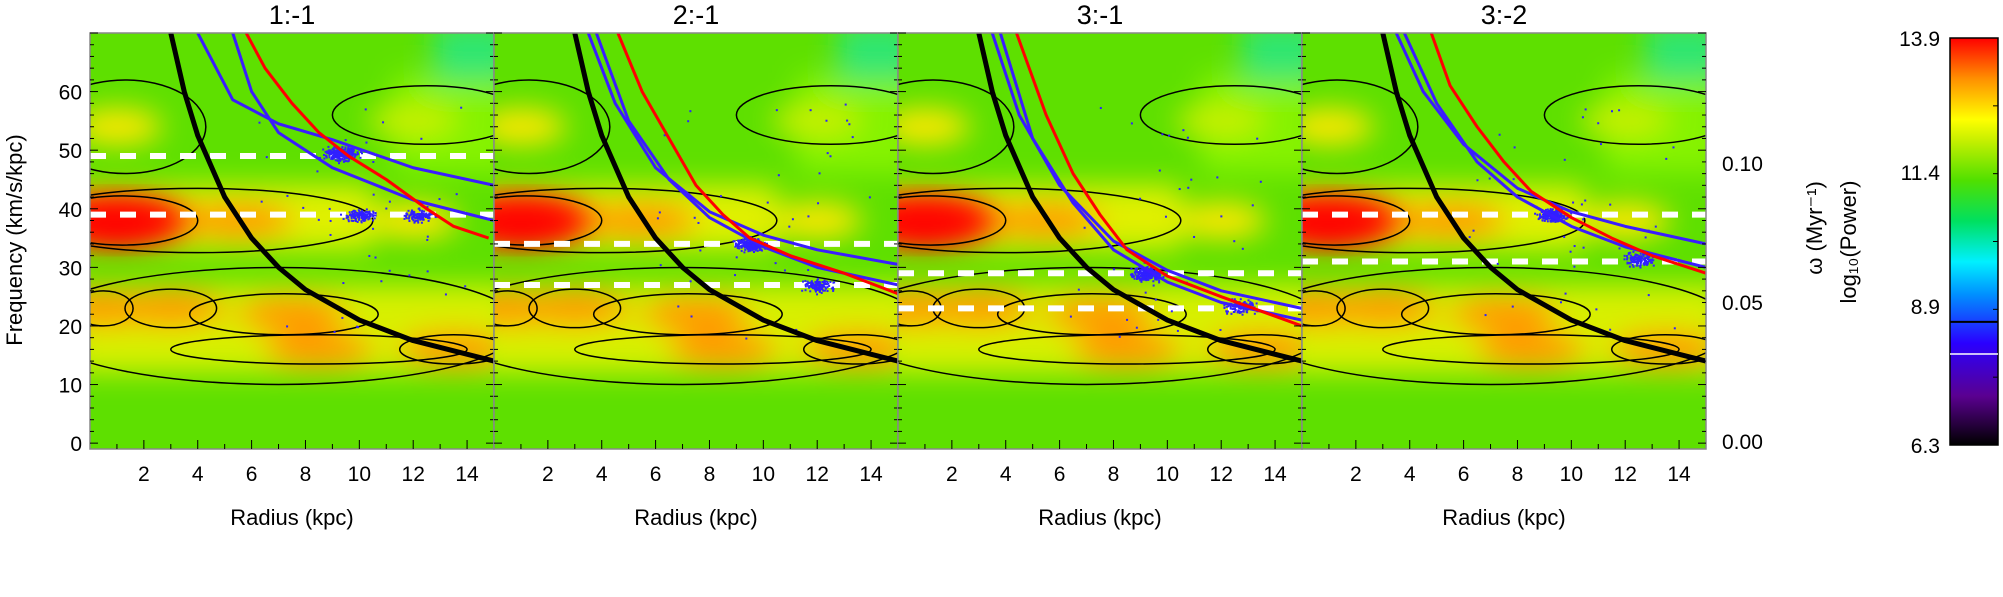 This screenshot has height=597, width=2003. Describe the element at coordinates (1814, 228) in the screenshot. I see `right-axis-label: ω (Myr⁻¹)` at that location.